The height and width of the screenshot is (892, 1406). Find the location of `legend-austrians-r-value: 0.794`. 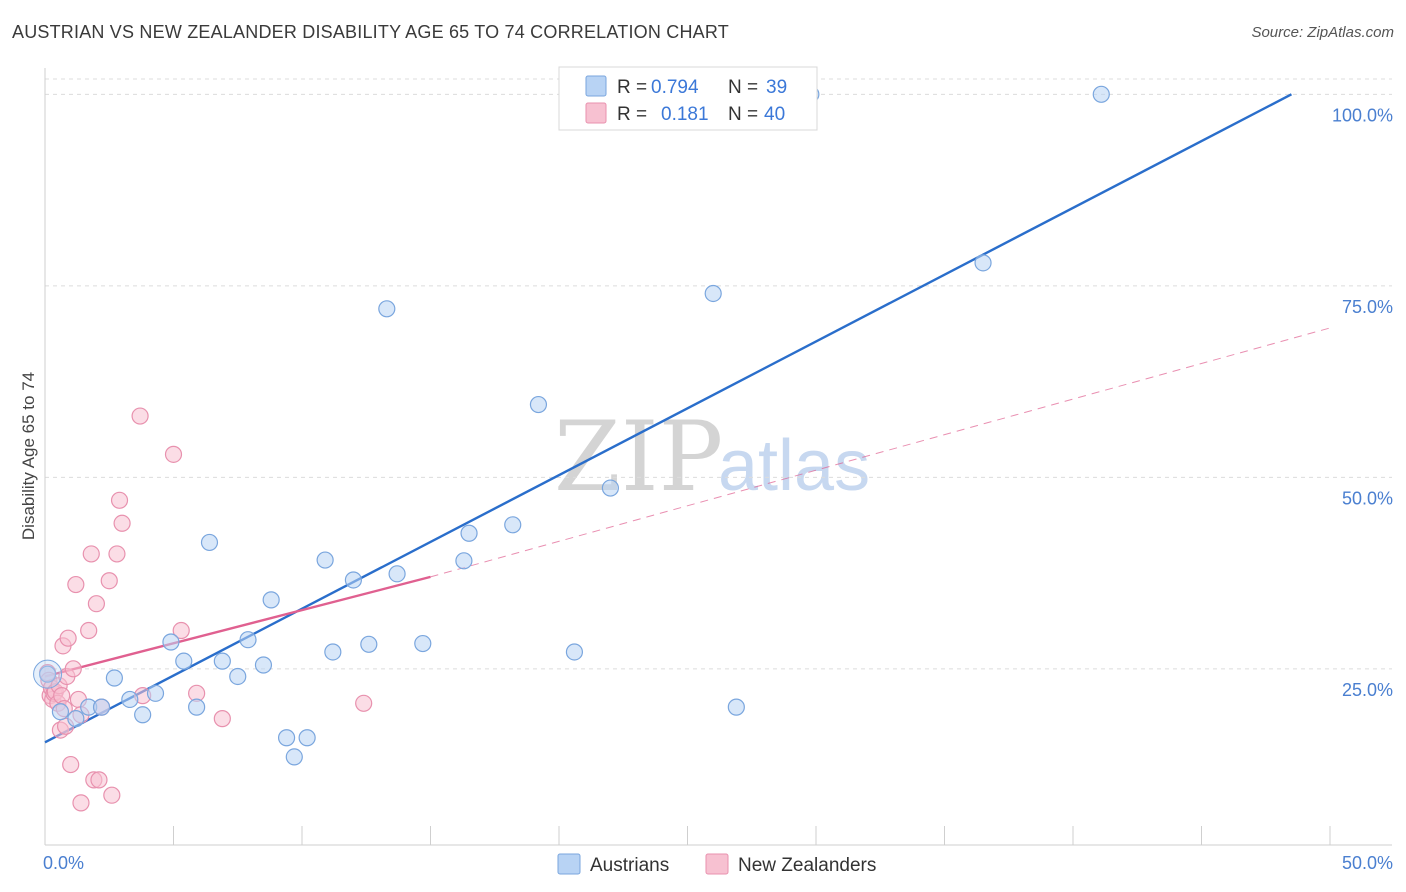

legend-austrians-r-value: 0.794 is located at coordinates (675, 87).